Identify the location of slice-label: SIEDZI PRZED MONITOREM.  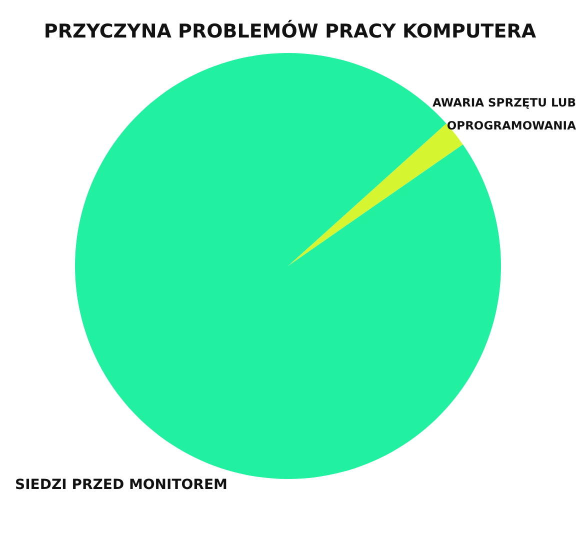
(121, 485).